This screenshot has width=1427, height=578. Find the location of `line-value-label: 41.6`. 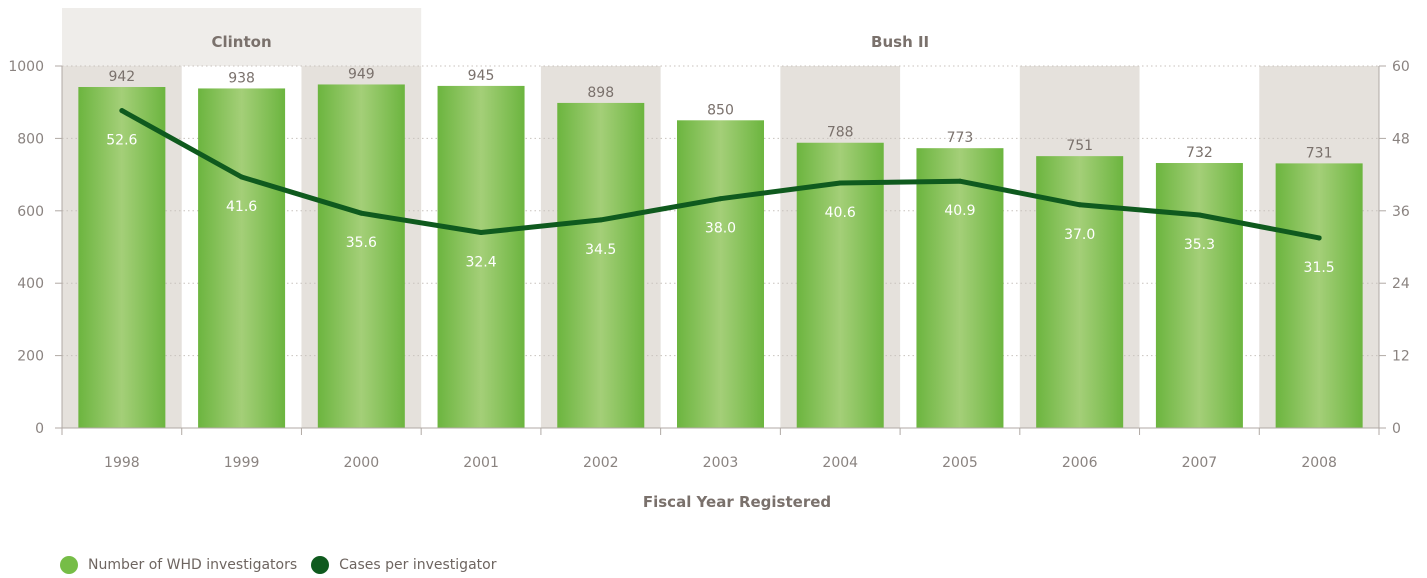

line-value-label: 41.6 is located at coordinates (241, 207).